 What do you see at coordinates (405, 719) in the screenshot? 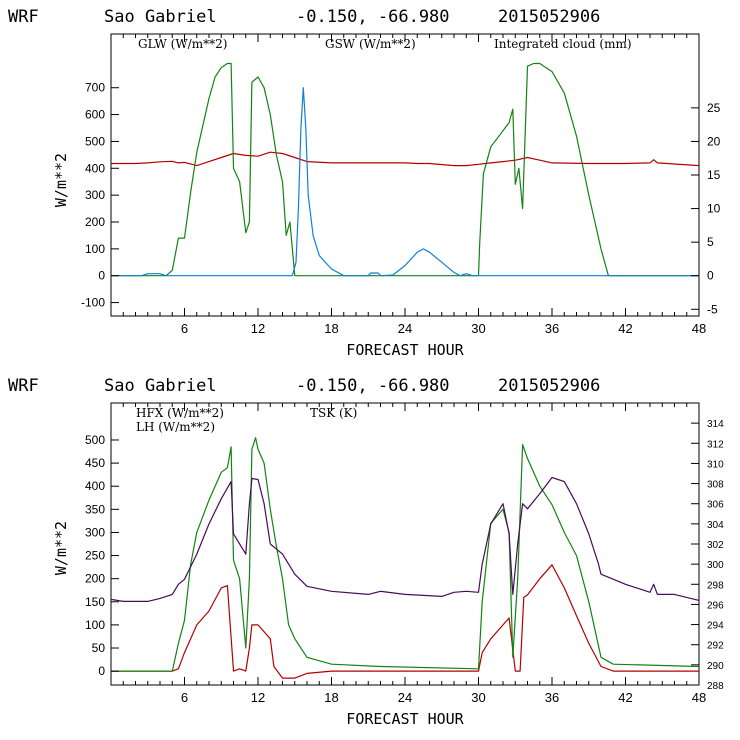
I see `bottom-x-axis-label: FORECAST HOUR` at bounding box center [405, 719].